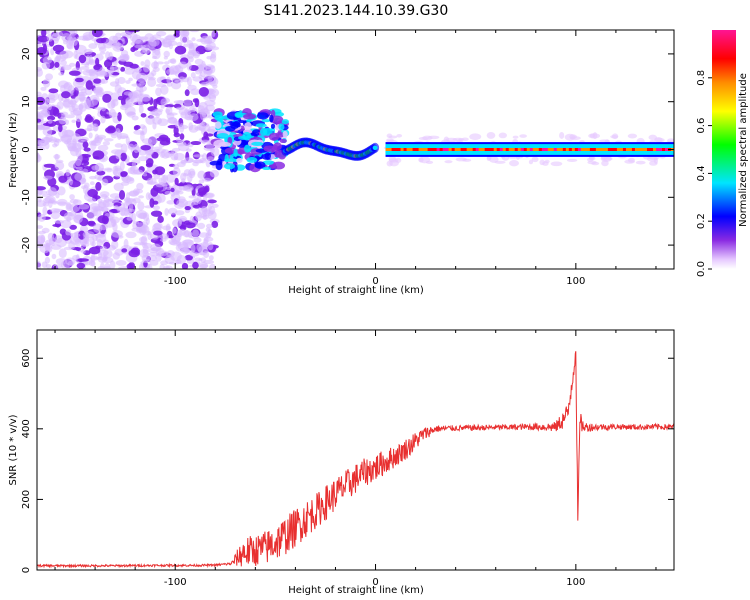  I want to click on spectrogram-x-tick-label: -100, so click(175, 281).